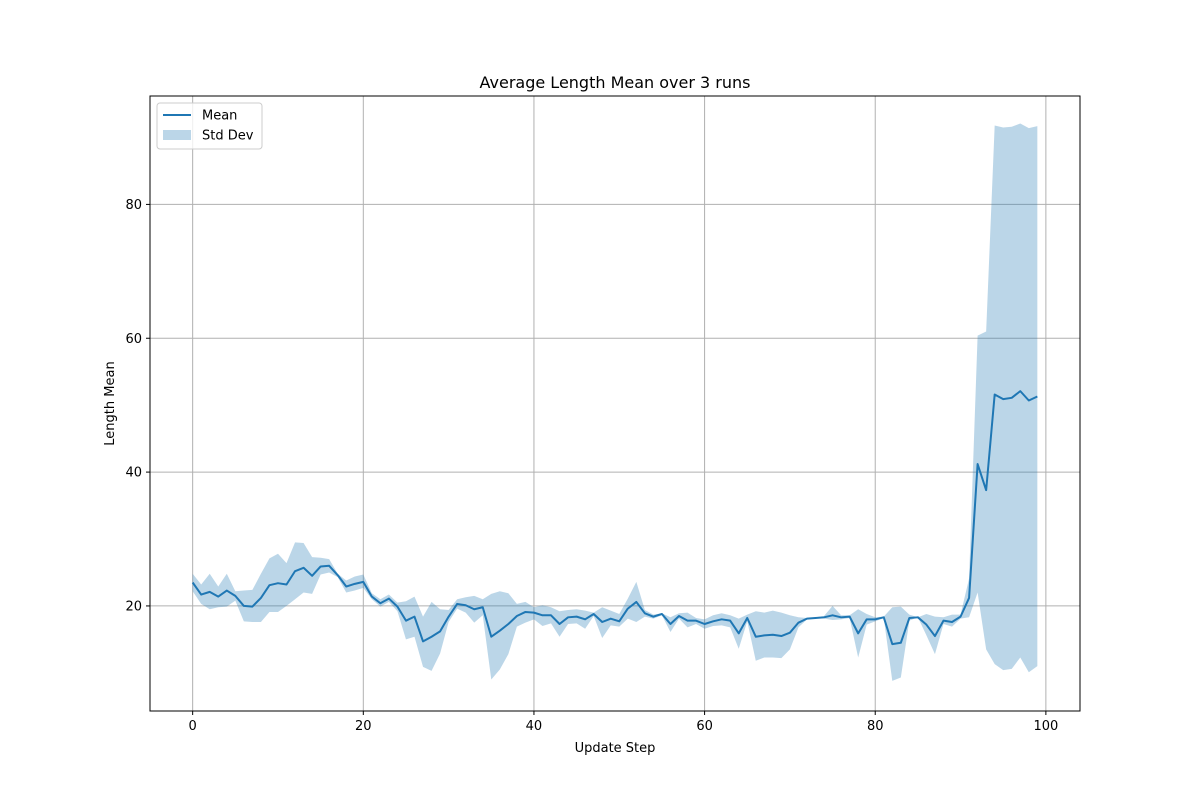 Image resolution: width=1200 pixels, height=800 pixels. What do you see at coordinates (219, 116) in the screenshot?
I see `legend-mean-label: Mean` at bounding box center [219, 116].